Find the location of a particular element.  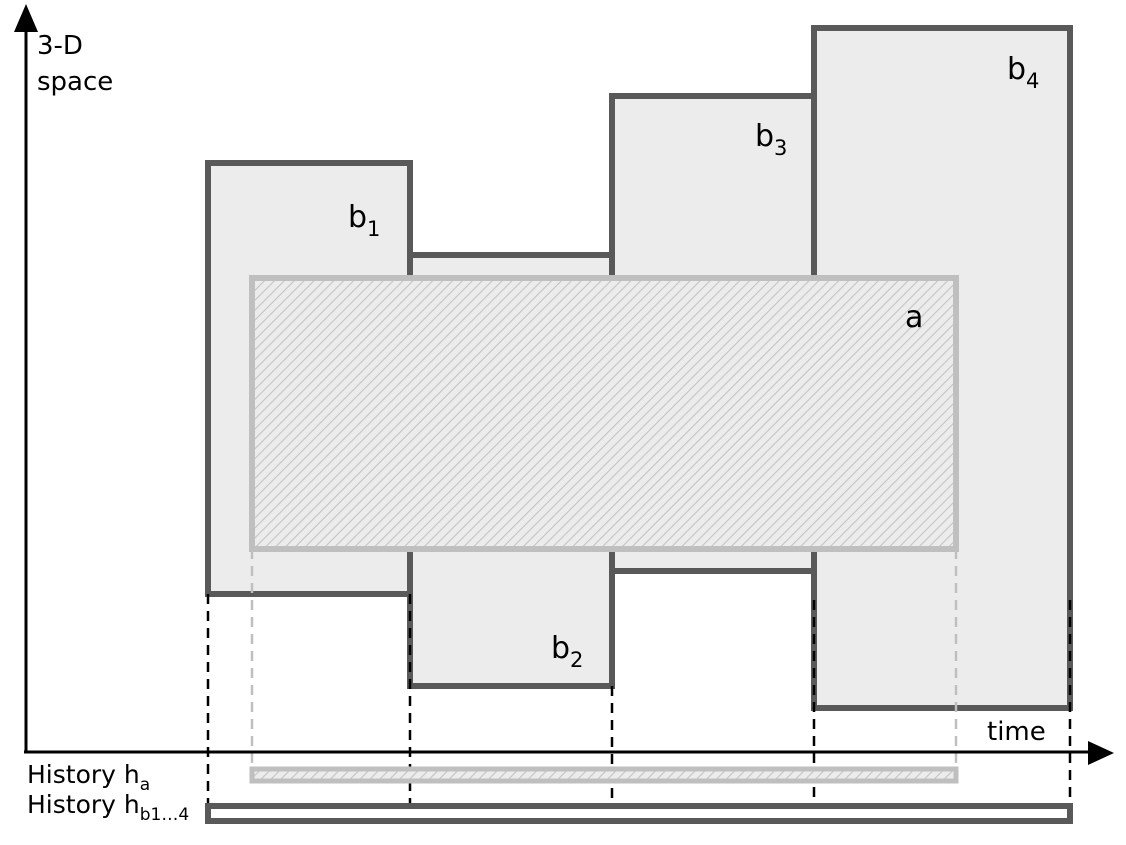

box-a-label: a is located at coordinates (914, 317).